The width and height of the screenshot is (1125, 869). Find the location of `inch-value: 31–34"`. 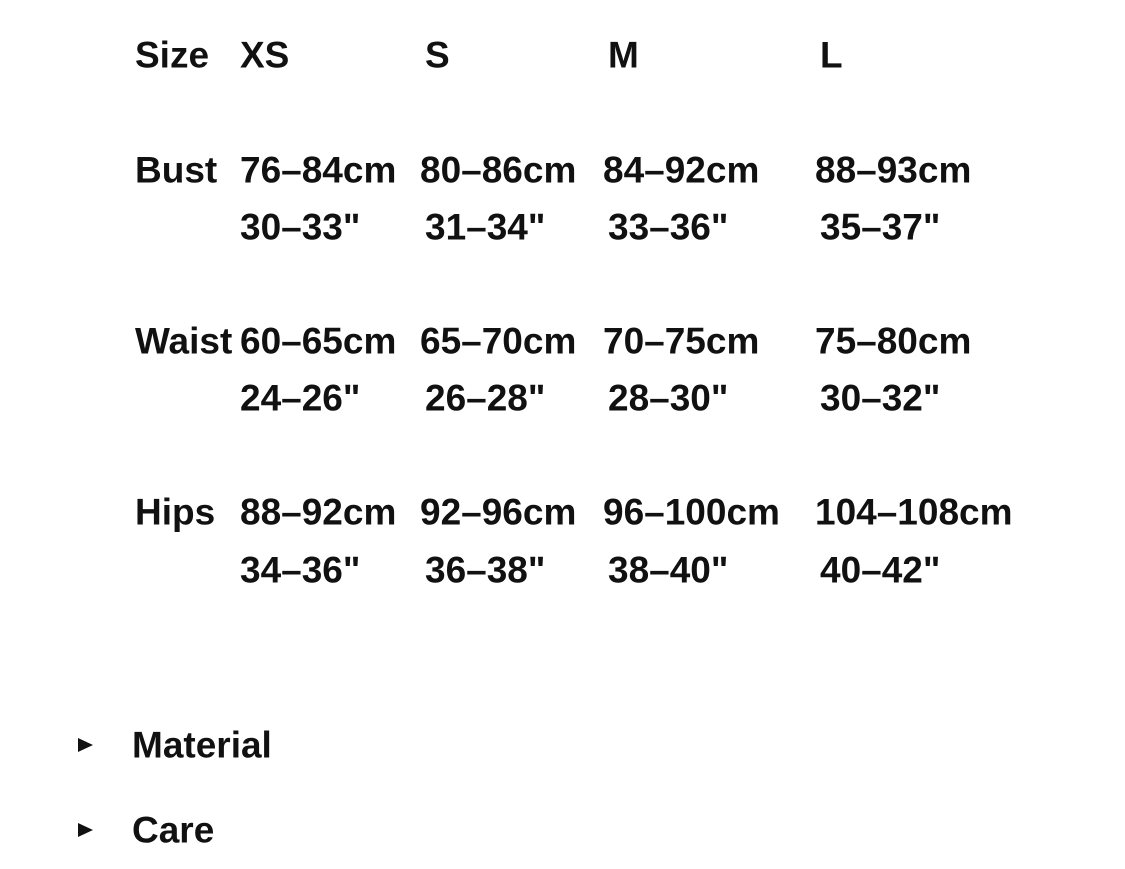

inch-value: 31–34" is located at coordinates (485, 227).